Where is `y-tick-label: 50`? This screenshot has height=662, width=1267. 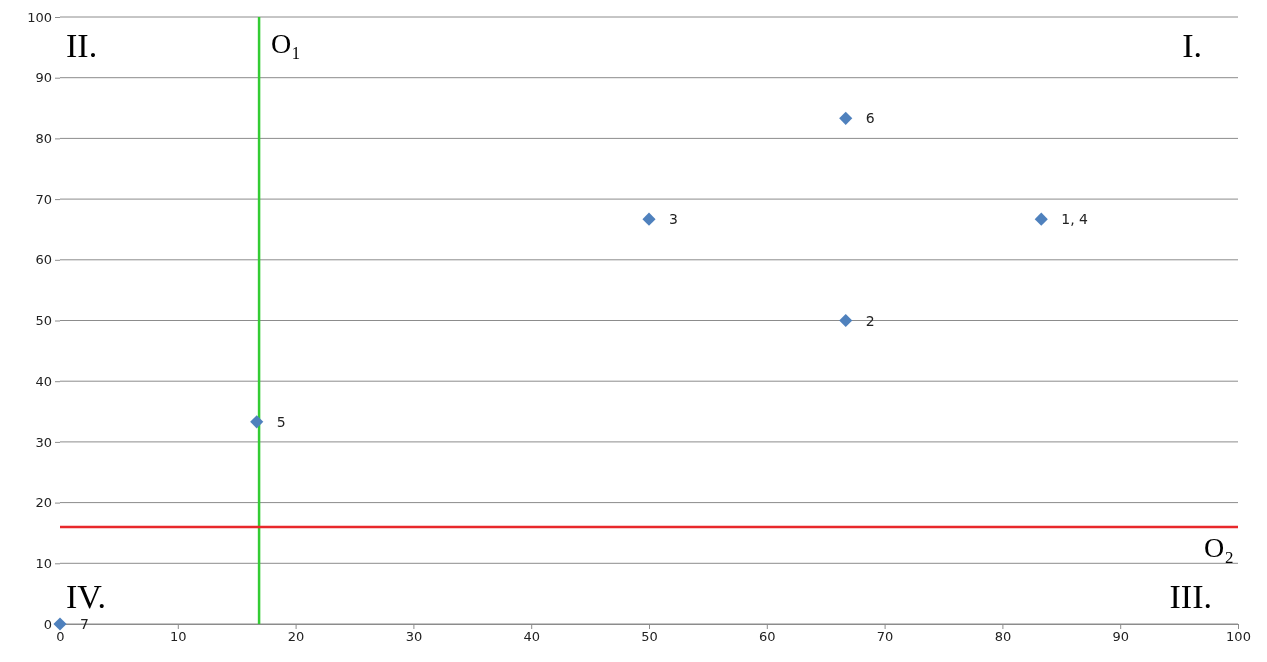 y-tick-label: 50 is located at coordinates (43, 321).